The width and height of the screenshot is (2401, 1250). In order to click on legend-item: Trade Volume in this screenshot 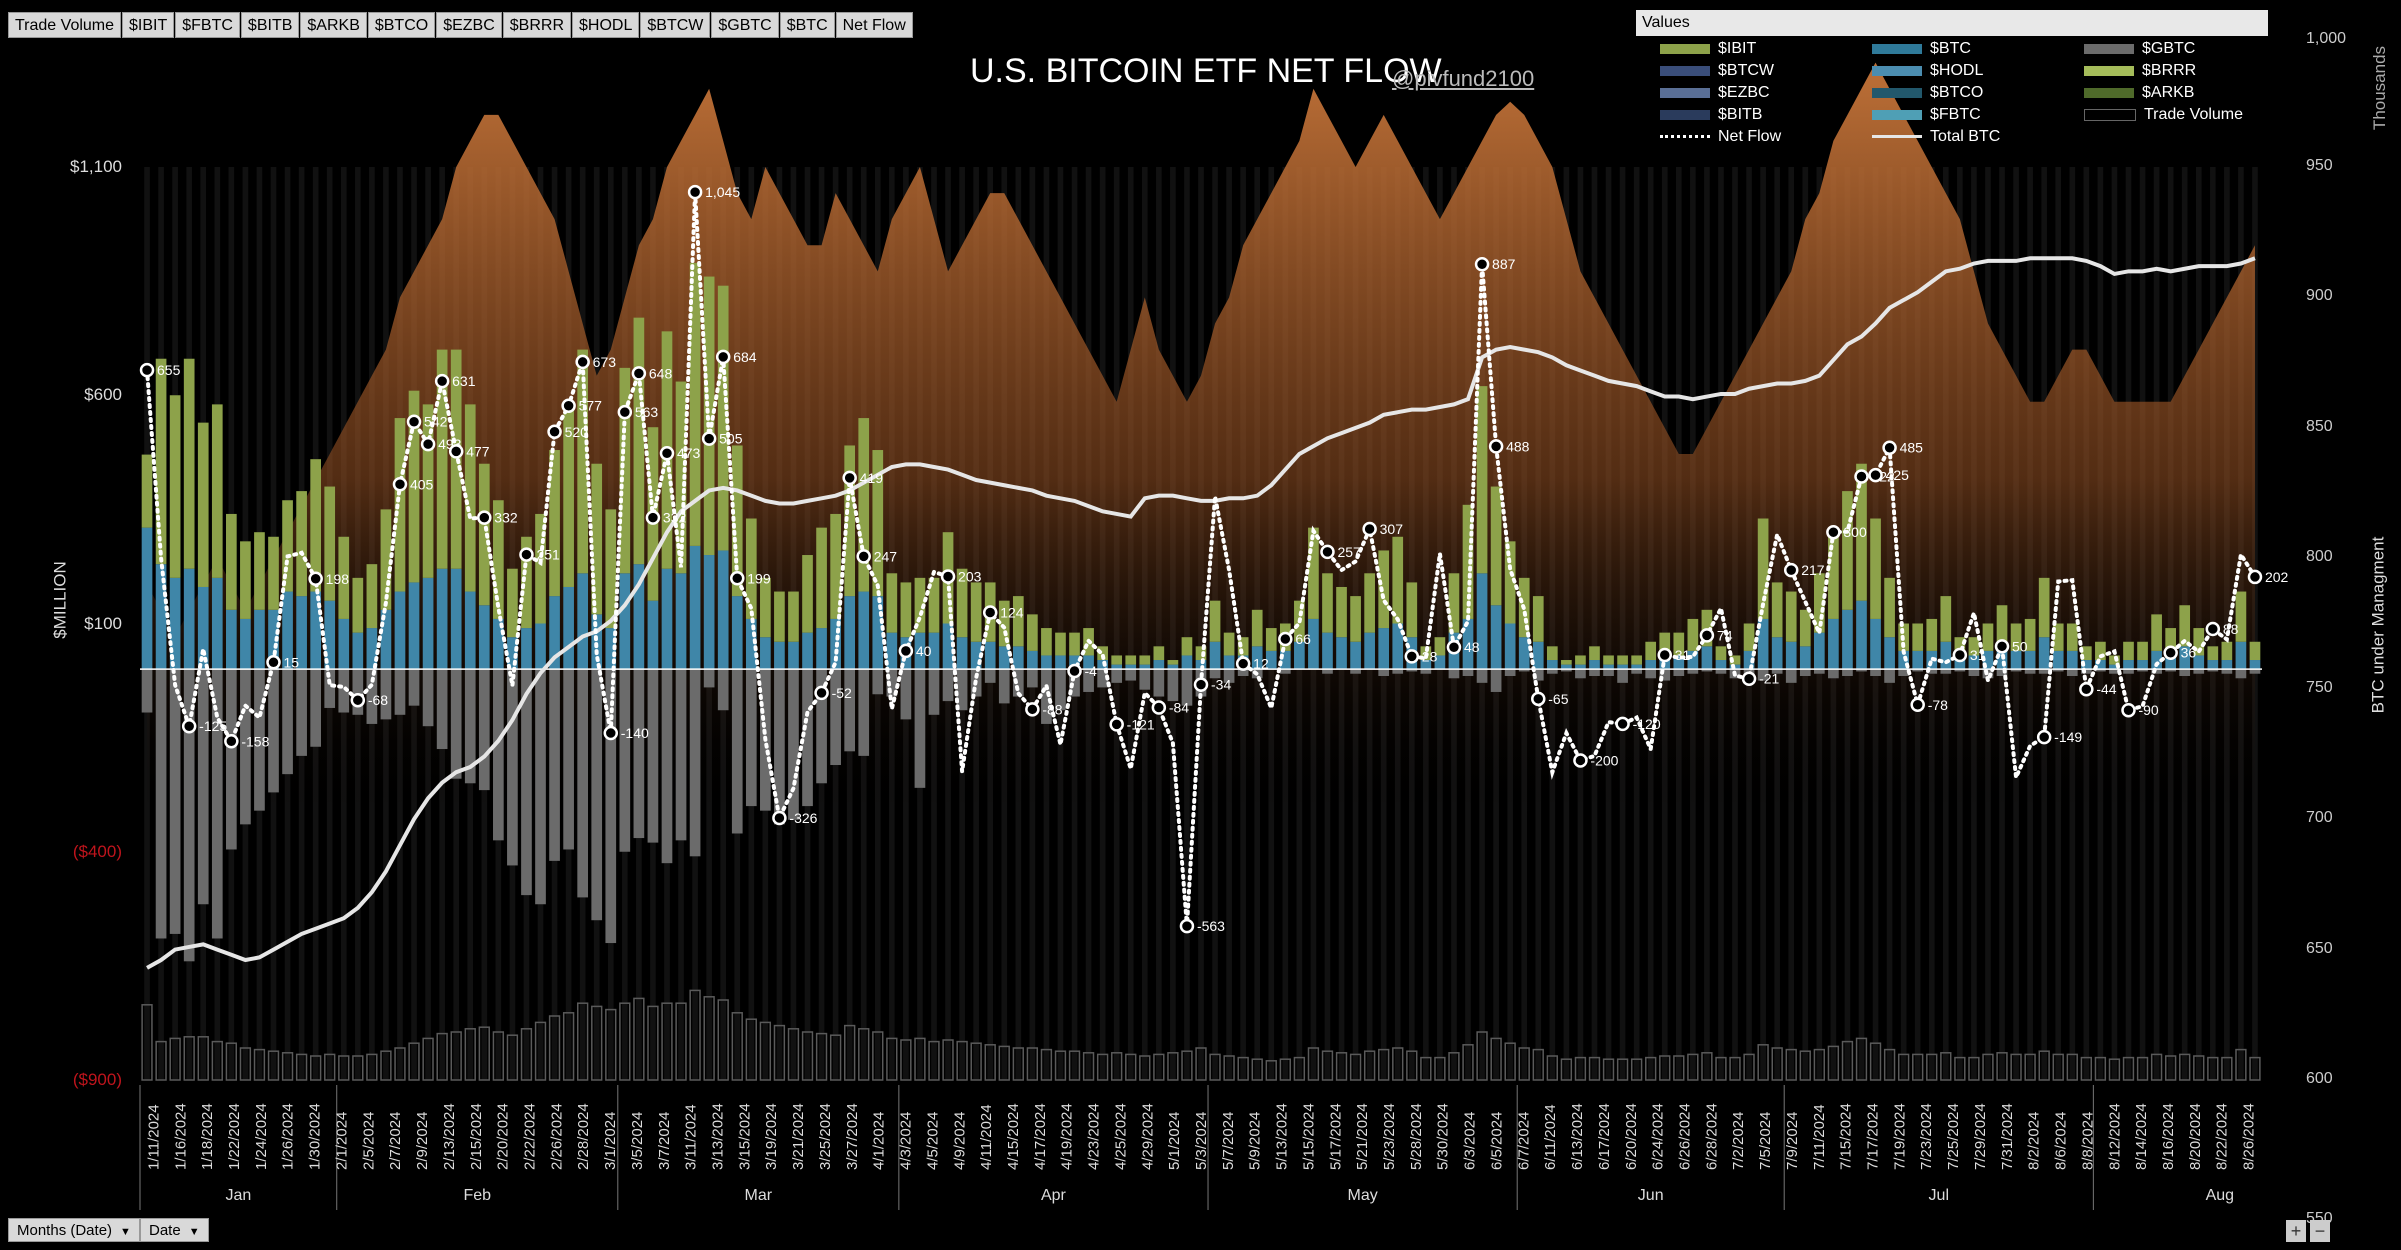, I will do `click(2163, 115)`.